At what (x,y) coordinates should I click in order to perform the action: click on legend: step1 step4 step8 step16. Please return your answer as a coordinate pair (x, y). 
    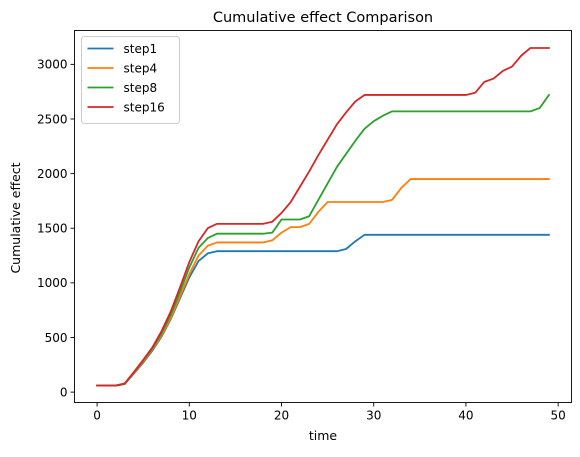
    Looking at the image, I should click on (130, 80).